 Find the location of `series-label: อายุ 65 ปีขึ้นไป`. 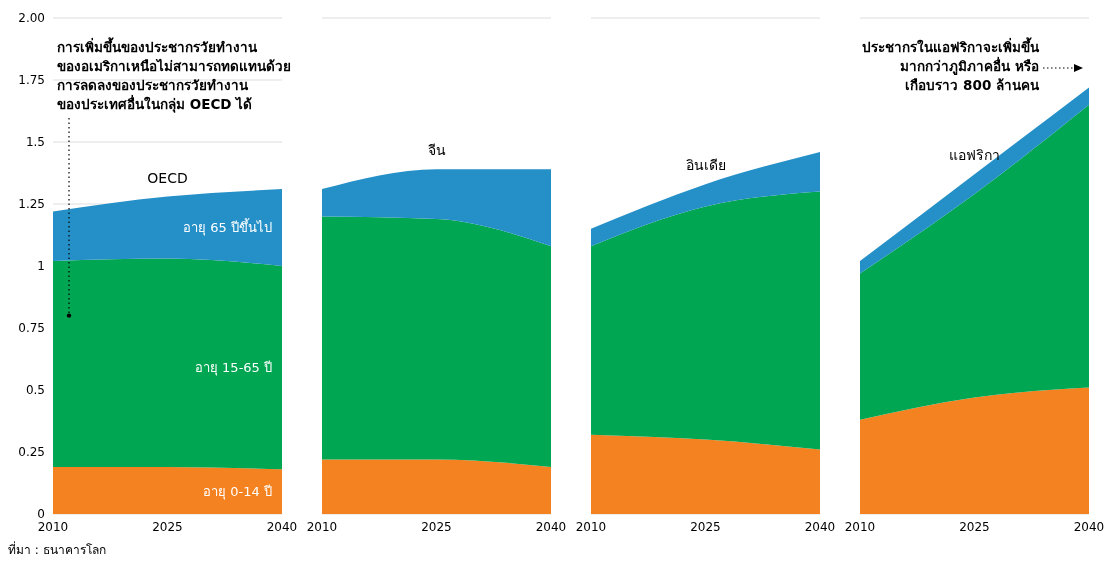

series-label: อายุ 65 ปีขึ้นไป is located at coordinates (227, 227).